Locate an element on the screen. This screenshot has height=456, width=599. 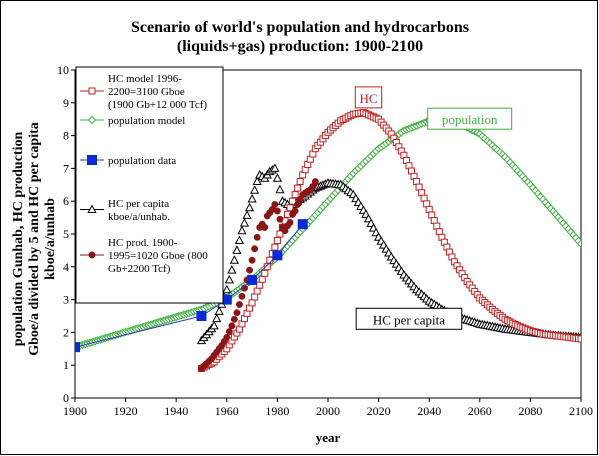
y-tick-label: 1 is located at coordinates (66, 365).